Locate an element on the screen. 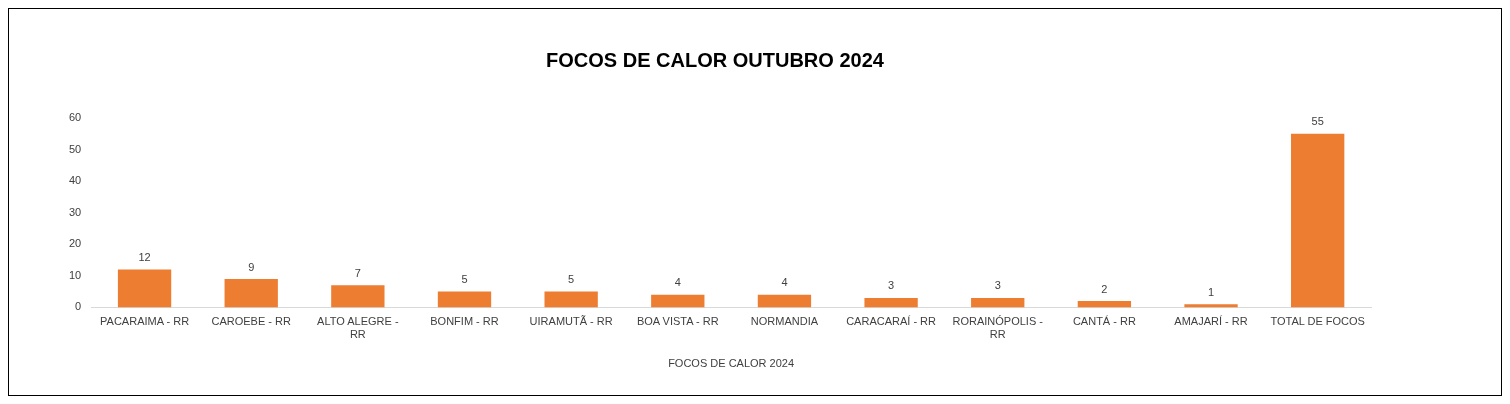  y-tick-label: 50 is located at coordinates (75, 148).